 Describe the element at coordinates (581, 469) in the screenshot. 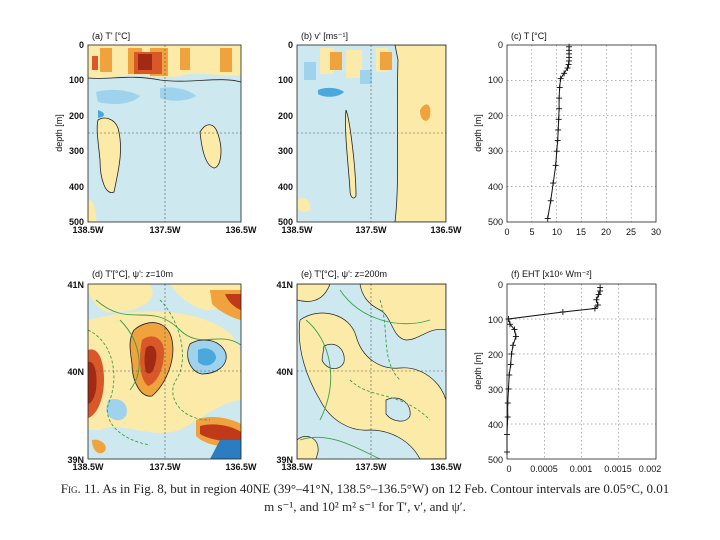

I see `tick-label: 0.001` at that location.